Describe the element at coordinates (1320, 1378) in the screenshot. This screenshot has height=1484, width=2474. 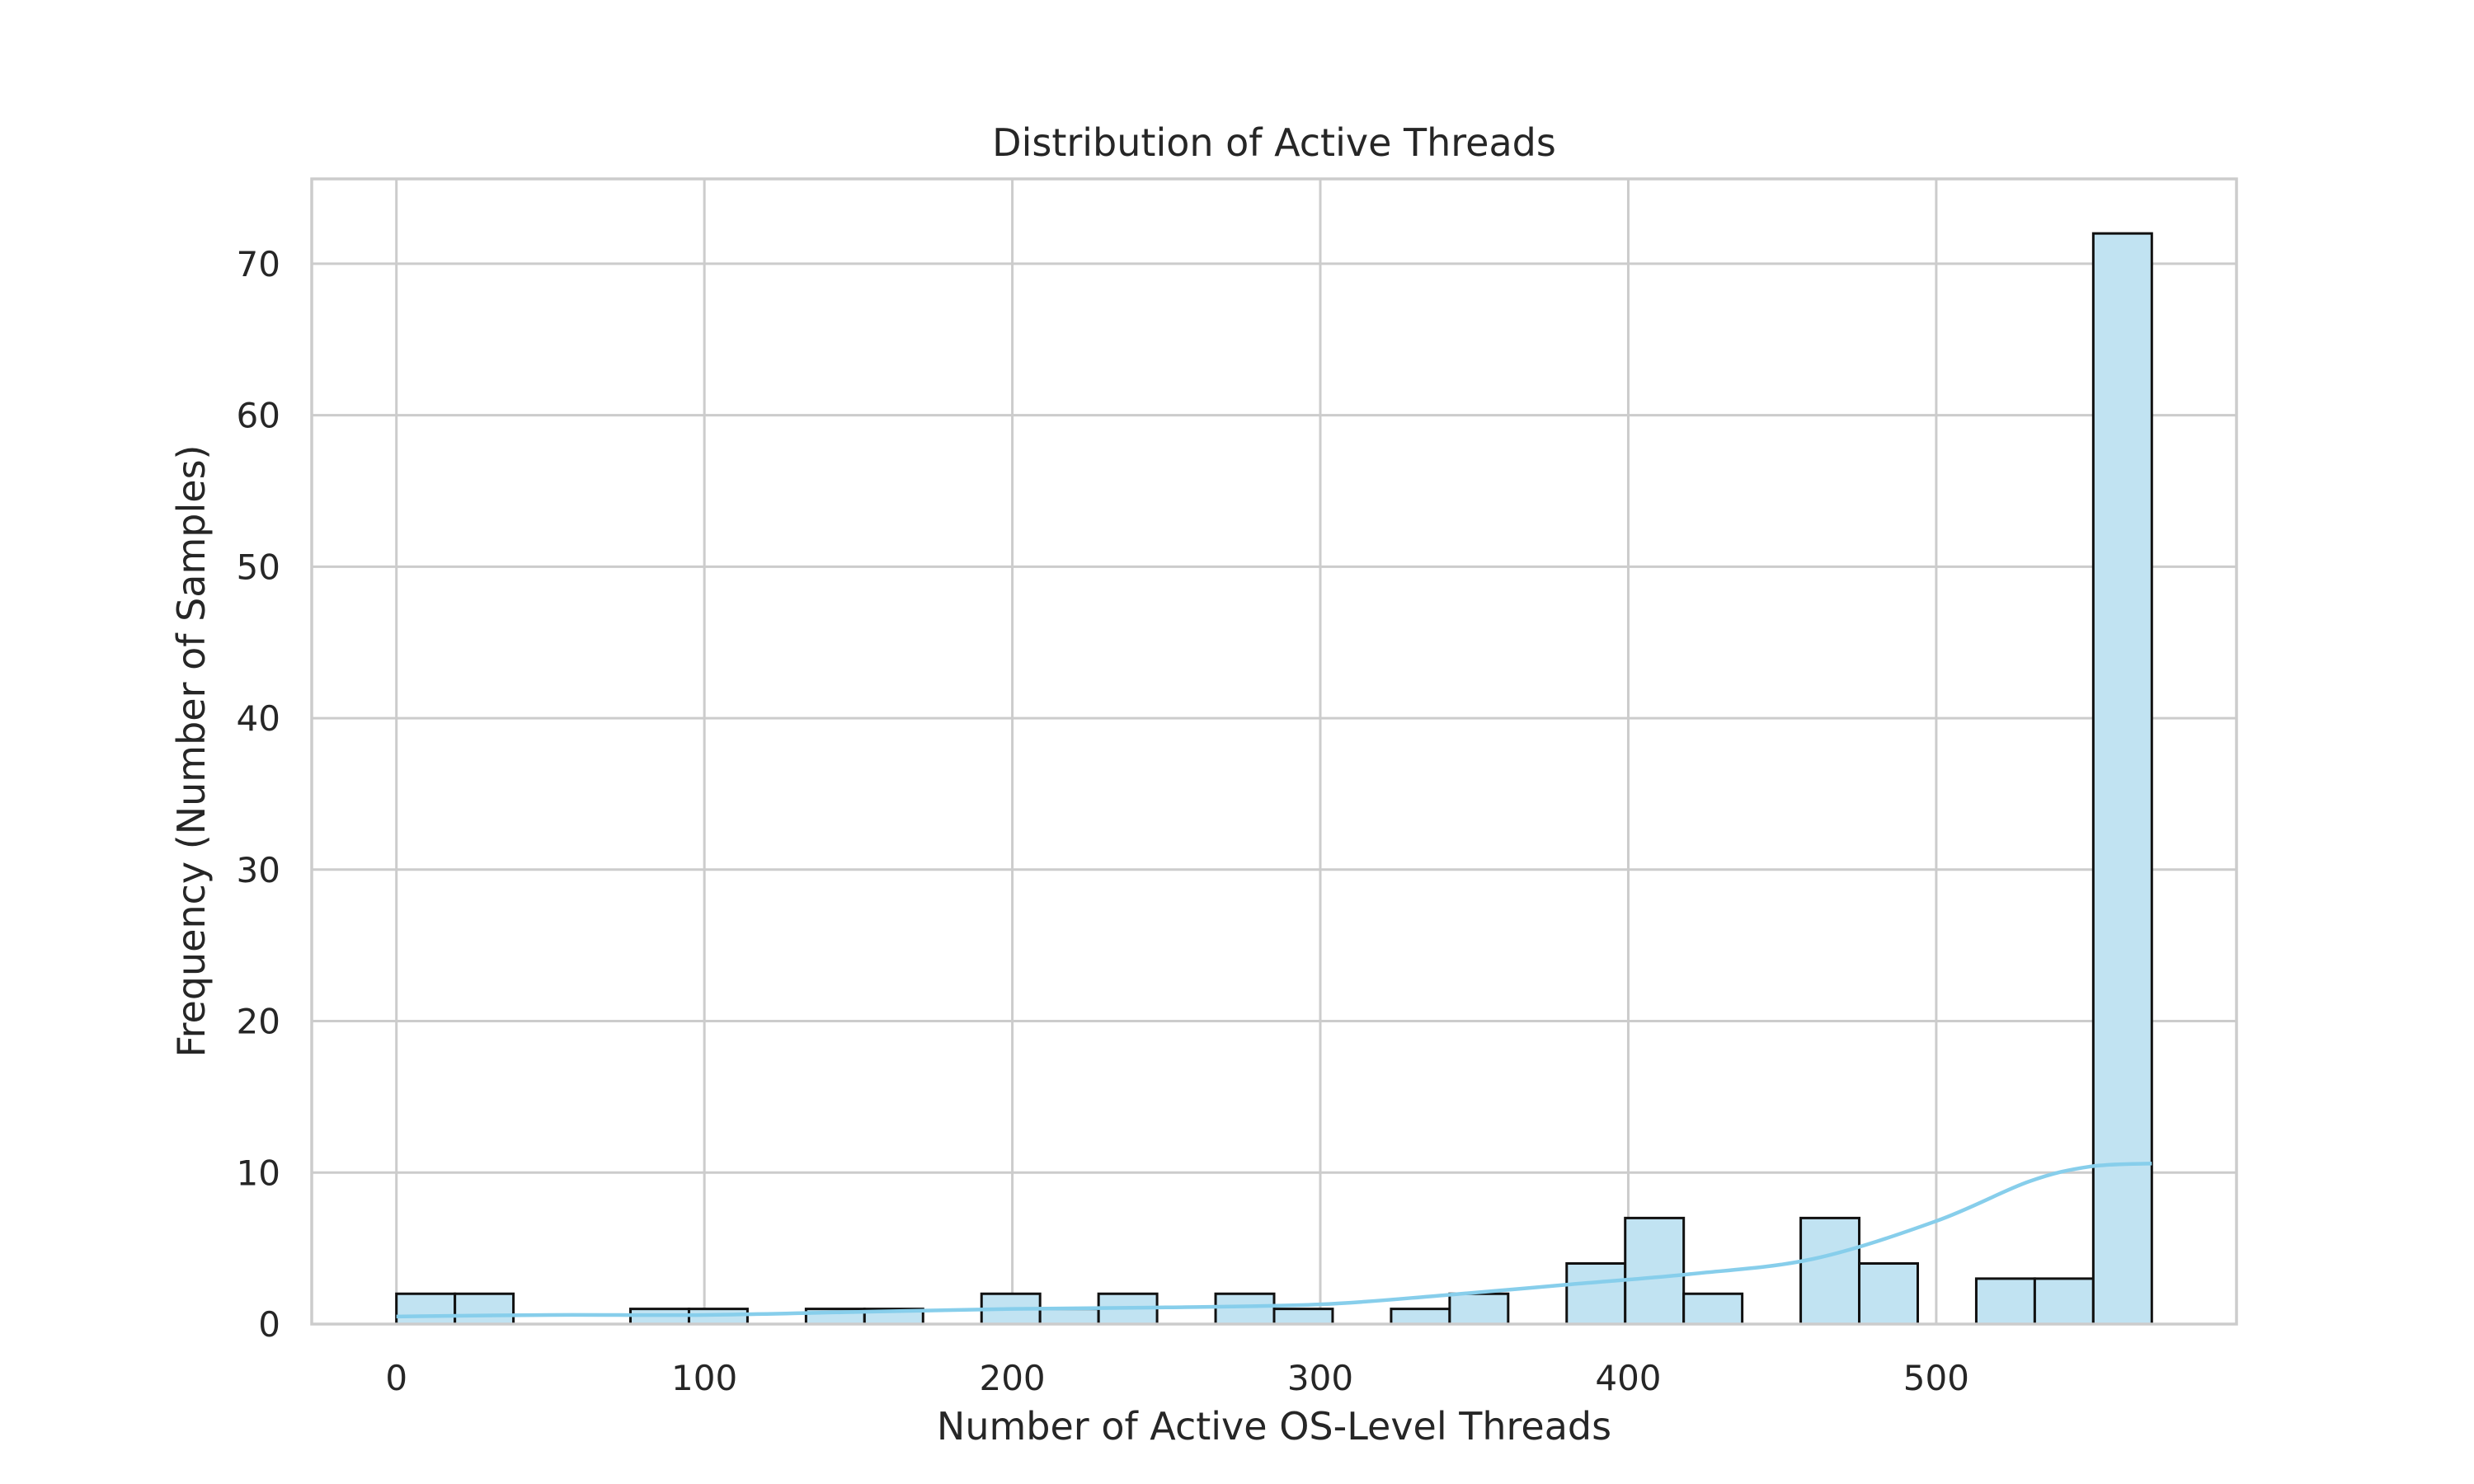
I see `x-tick-label: 300` at that location.